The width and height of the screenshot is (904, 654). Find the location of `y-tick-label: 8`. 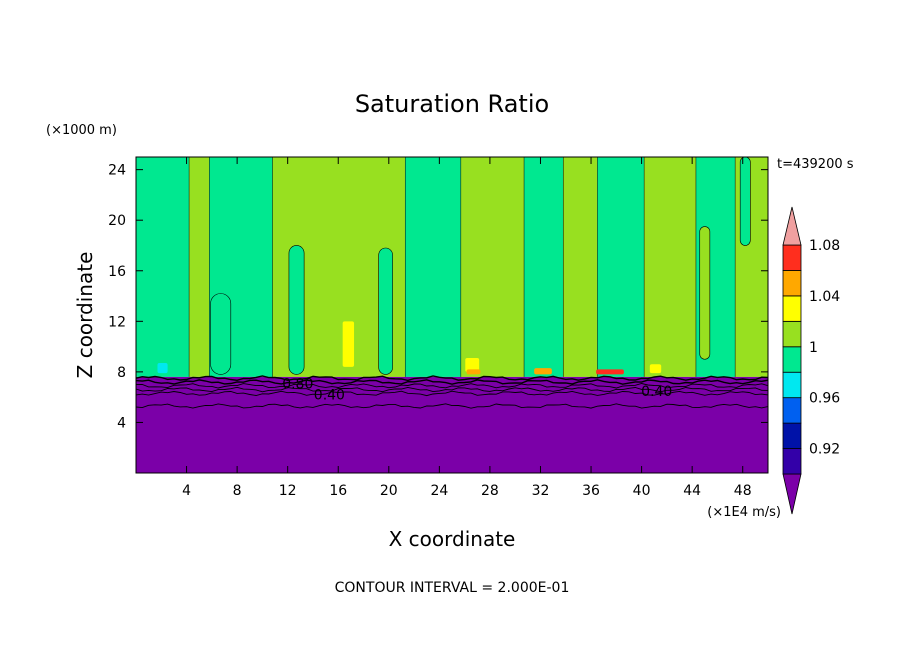

y-tick-label: 8 is located at coordinates (121, 373).